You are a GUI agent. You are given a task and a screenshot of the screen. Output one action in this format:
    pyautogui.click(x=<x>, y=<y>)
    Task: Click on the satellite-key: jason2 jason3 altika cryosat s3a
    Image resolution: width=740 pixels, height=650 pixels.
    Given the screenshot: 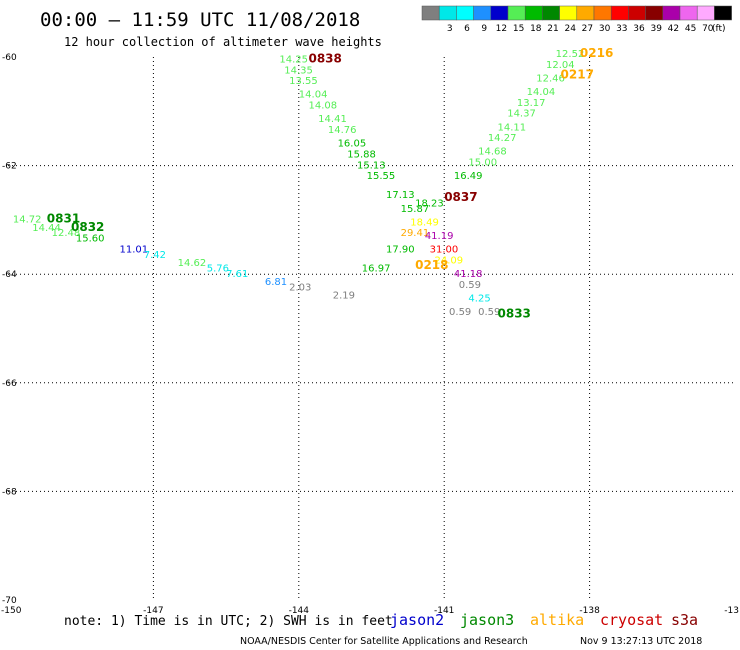 What is the action you would take?
    pyautogui.click(x=544, y=620)
    